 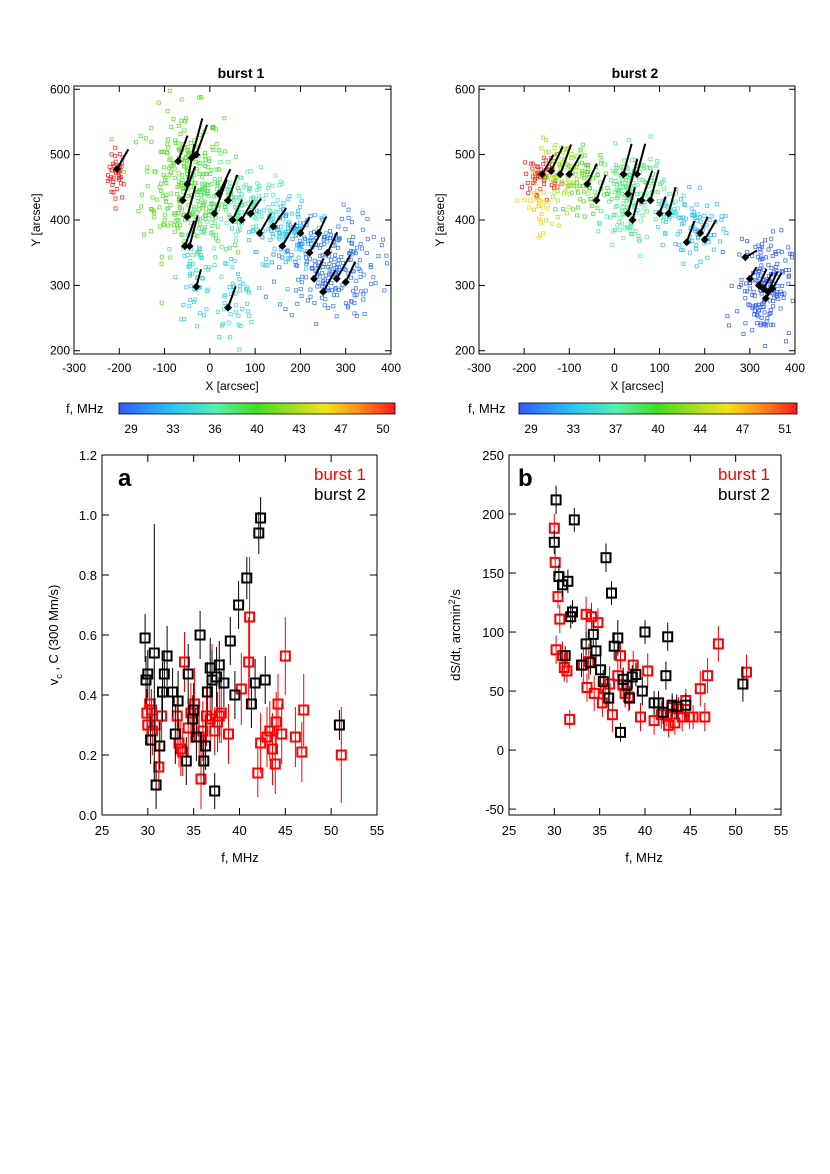 I want to click on colorbar-tick-label: 51, so click(x=785, y=429).